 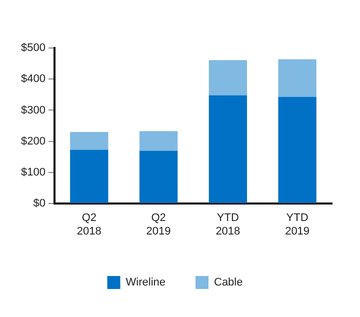 I want to click on x-tick-label: Q2 2019, so click(x=158, y=225).